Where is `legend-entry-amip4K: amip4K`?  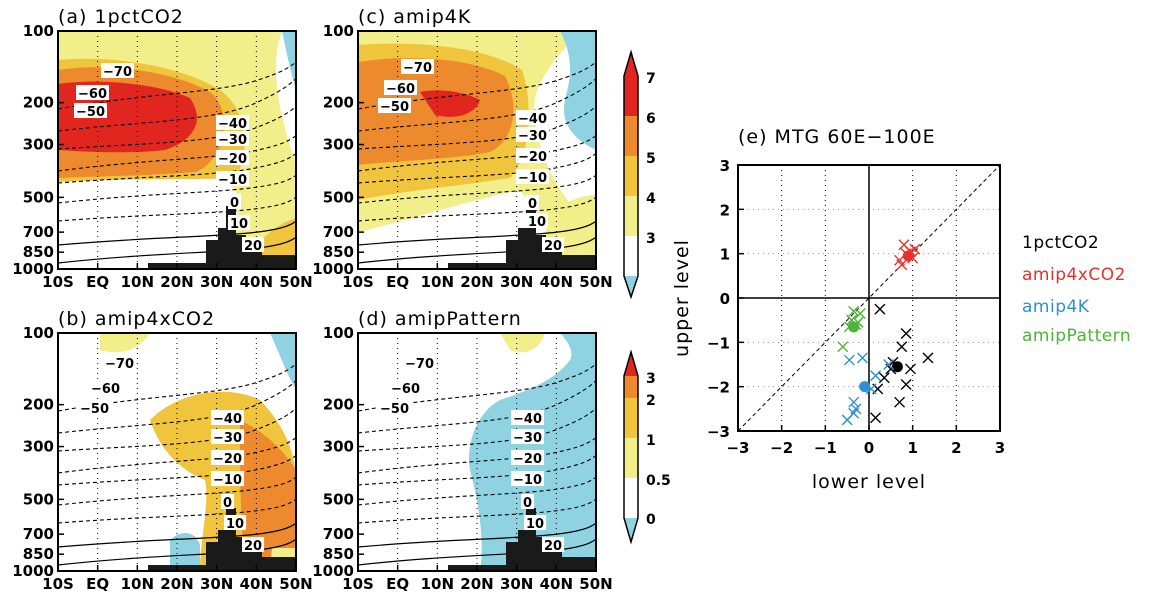
legend-entry-amip4K: amip4K is located at coordinates (1056, 307).